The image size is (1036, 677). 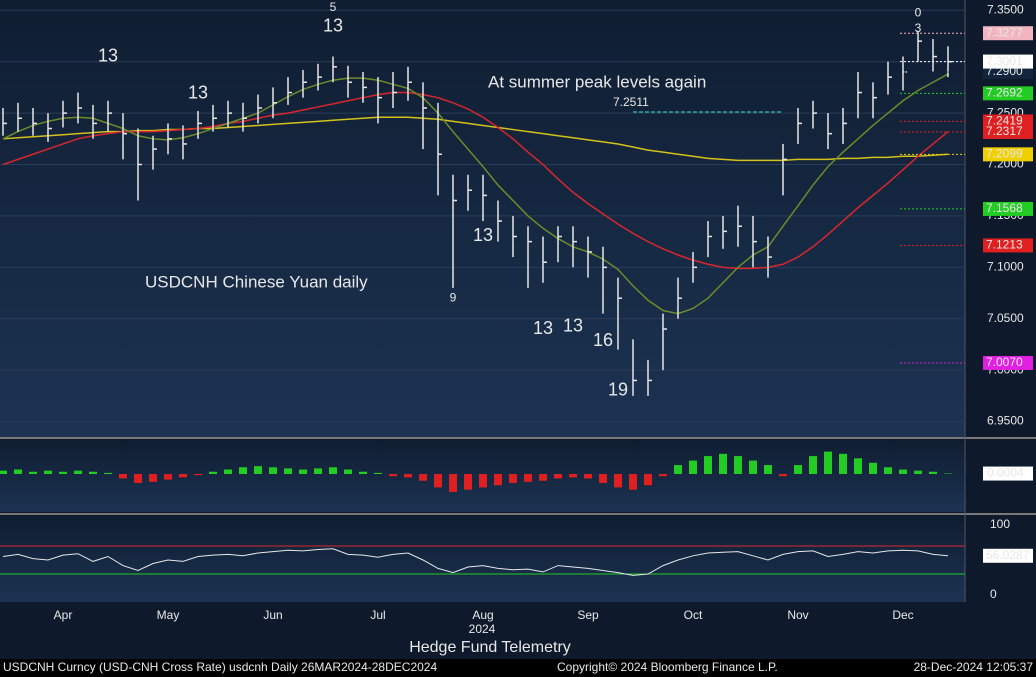 What do you see at coordinates (603, 340) in the screenshot?
I see `count-label: 16` at bounding box center [603, 340].